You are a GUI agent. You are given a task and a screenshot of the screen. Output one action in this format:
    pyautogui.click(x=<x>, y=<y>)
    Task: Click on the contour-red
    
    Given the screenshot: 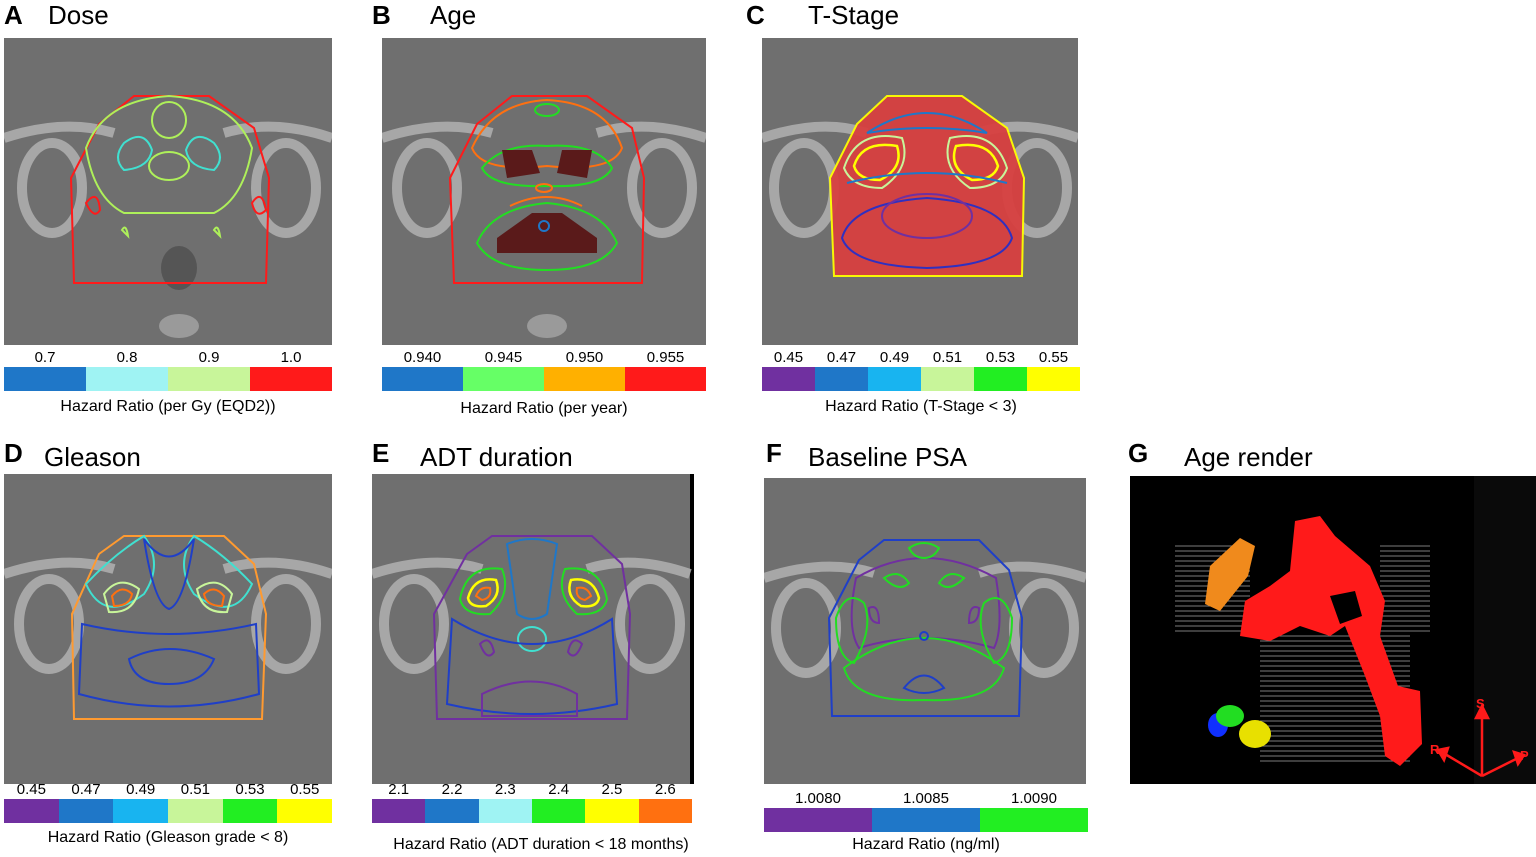 What is the action you would take?
    pyautogui.click(x=547, y=189)
    